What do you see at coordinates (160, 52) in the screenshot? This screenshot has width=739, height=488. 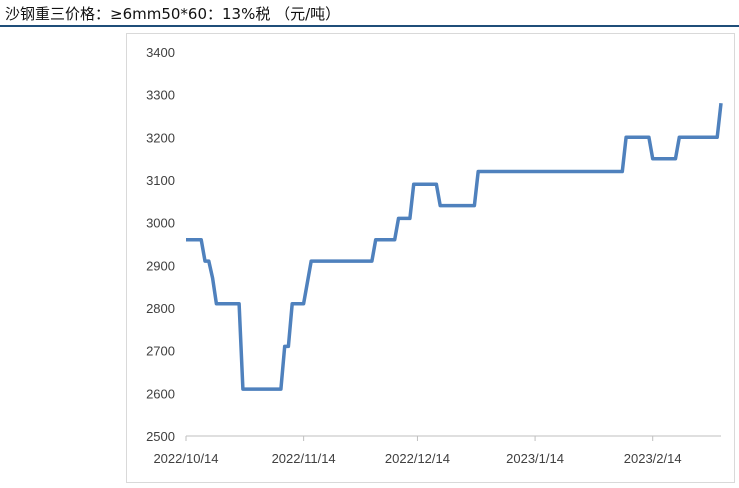 I see `y-tick-label: 3400` at bounding box center [160, 52].